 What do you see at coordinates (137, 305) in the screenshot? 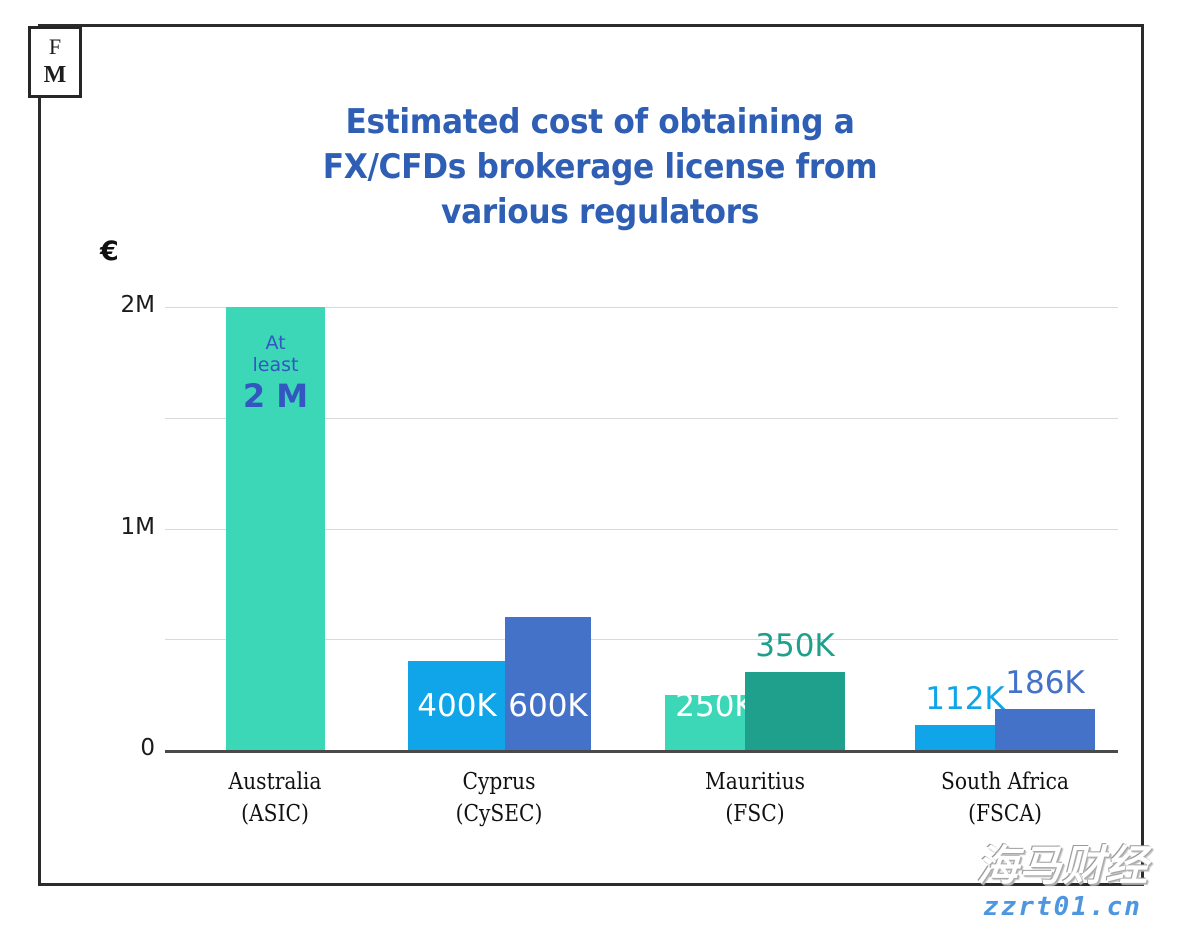
I see `y-tick-label: 2M` at bounding box center [137, 305].